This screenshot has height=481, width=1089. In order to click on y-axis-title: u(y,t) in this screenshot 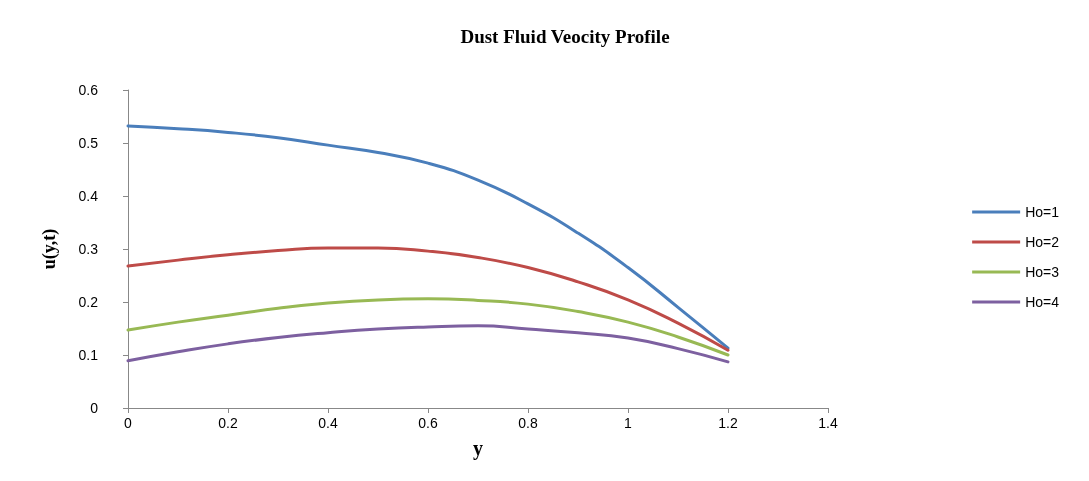, I will do `click(49, 249)`.